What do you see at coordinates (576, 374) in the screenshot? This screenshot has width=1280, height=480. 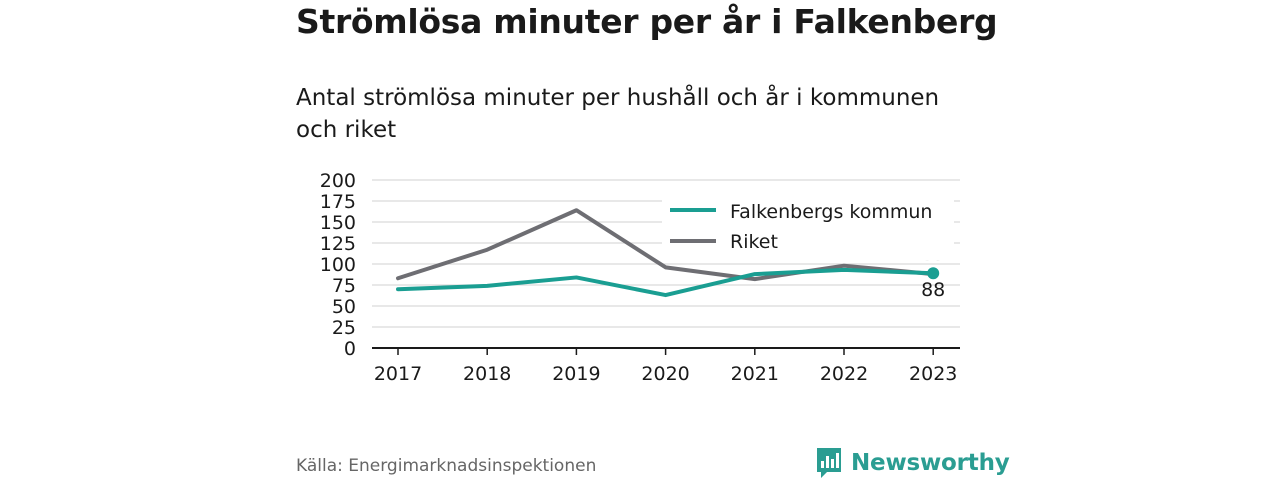 I see `x-tick-label: 2019` at bounding box center [576, 374].